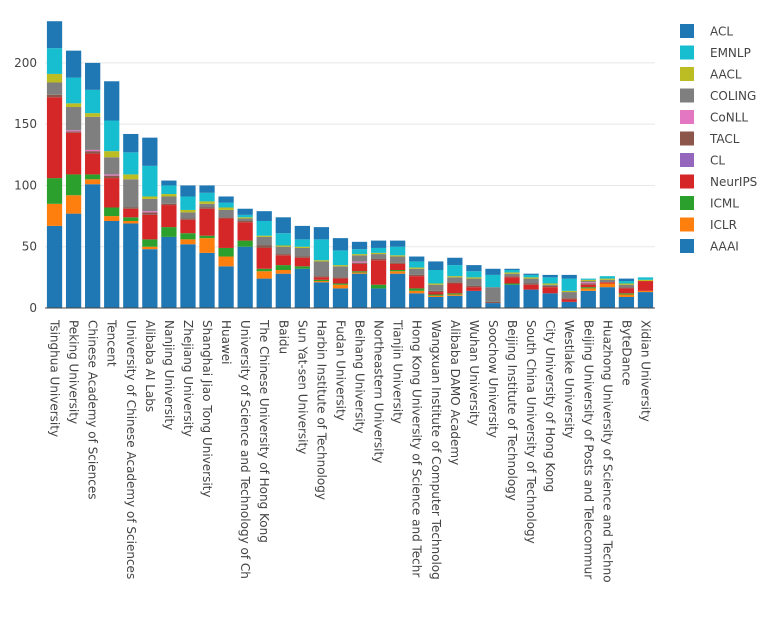  Describe the element at coordinates (455, 280) in the screenshot. I see `bar-coling-alibaba-damo-academy` at that location.